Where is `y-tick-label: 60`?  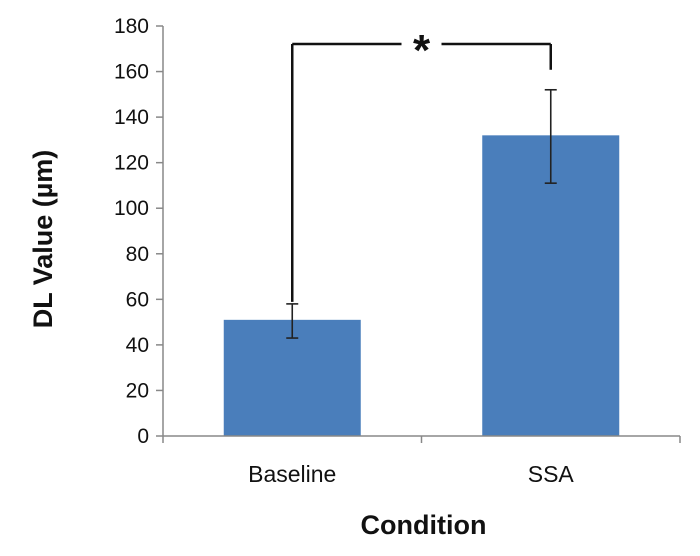
y-tick-label: 60 is located at coordinates (137, 299).